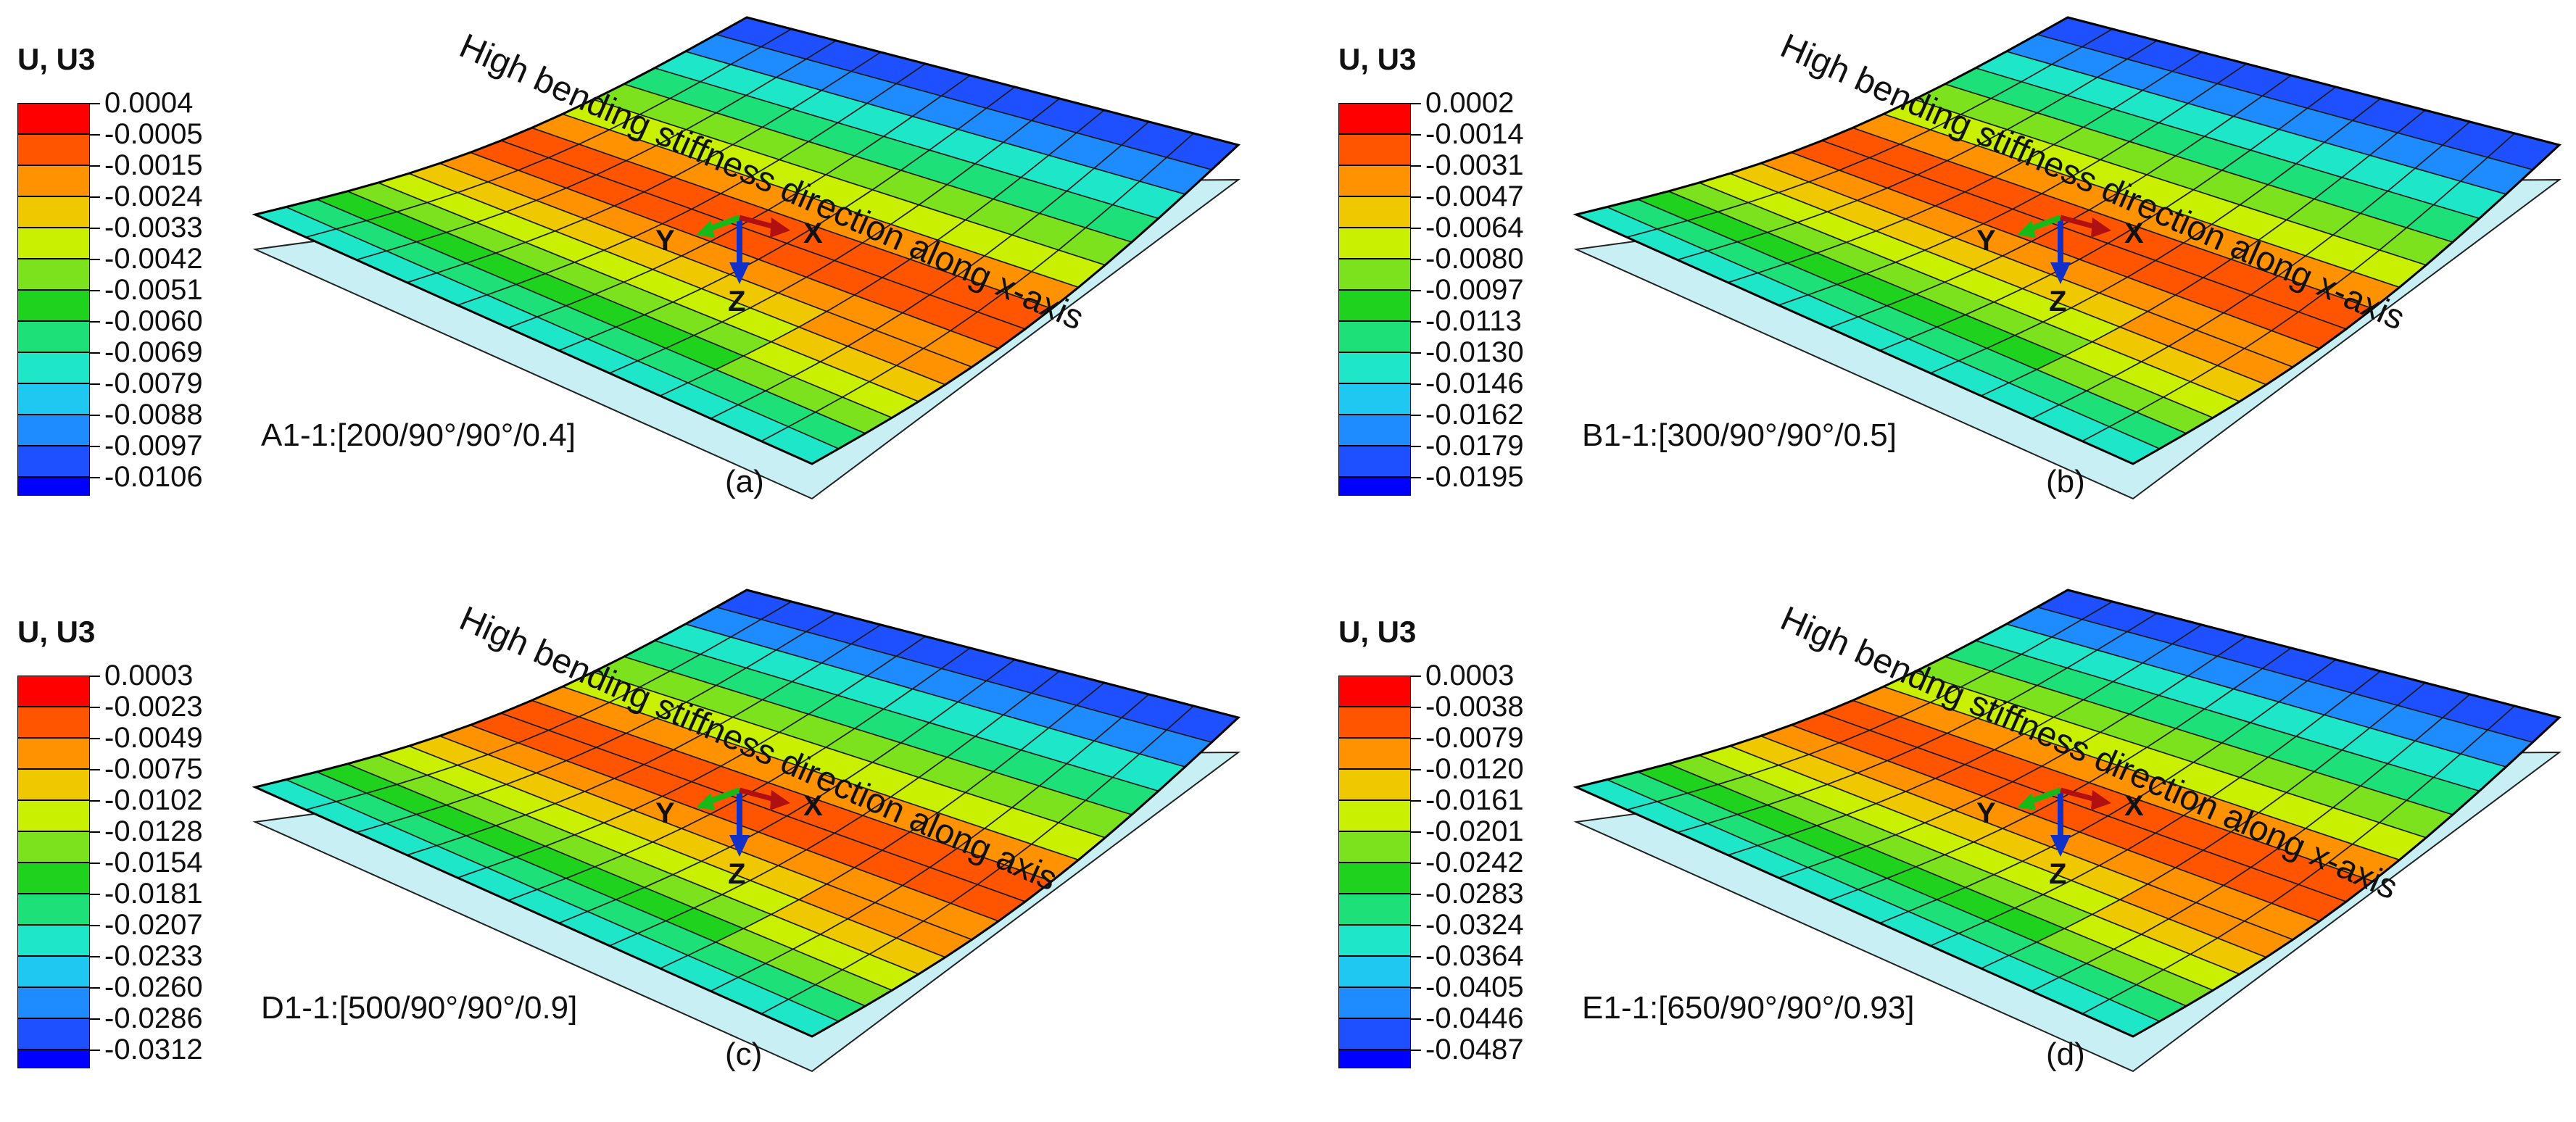 The image size is (2576, 1122). What do you see at coordinates (1474, 259) in the screenshot?
I see `legend-level: -0.0080` at bounding box center [1474, 259].